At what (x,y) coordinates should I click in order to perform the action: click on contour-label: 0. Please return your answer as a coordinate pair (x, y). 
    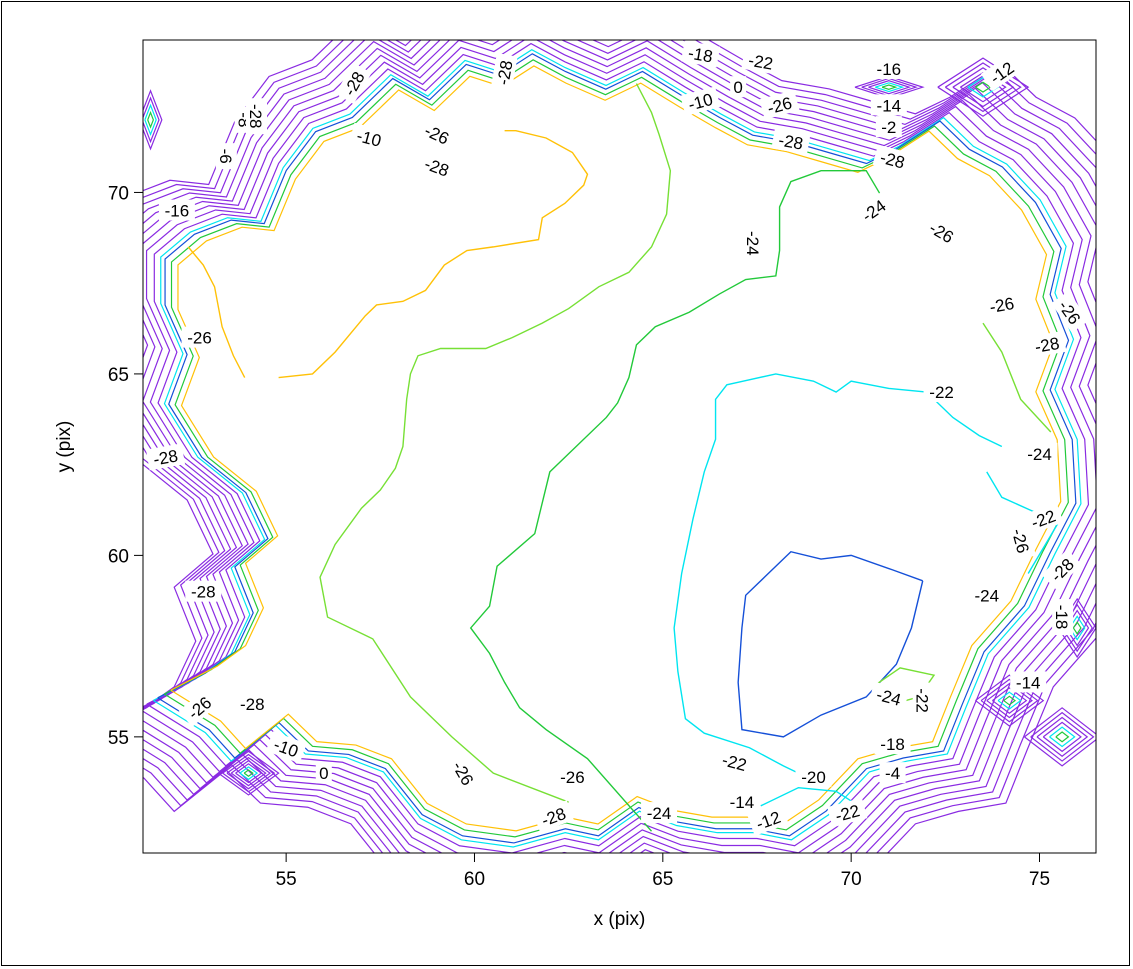
    Looking at the image, I should click on (323, 773).